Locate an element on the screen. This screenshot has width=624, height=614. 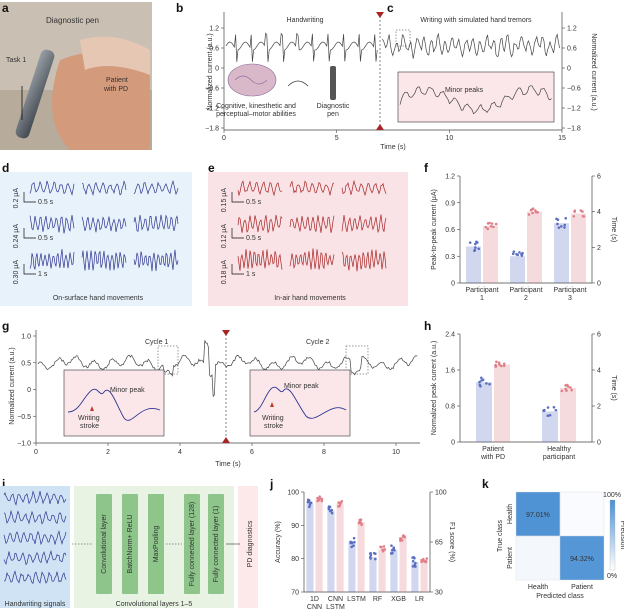
col-label: Patient is located at coordinates (582, 587).